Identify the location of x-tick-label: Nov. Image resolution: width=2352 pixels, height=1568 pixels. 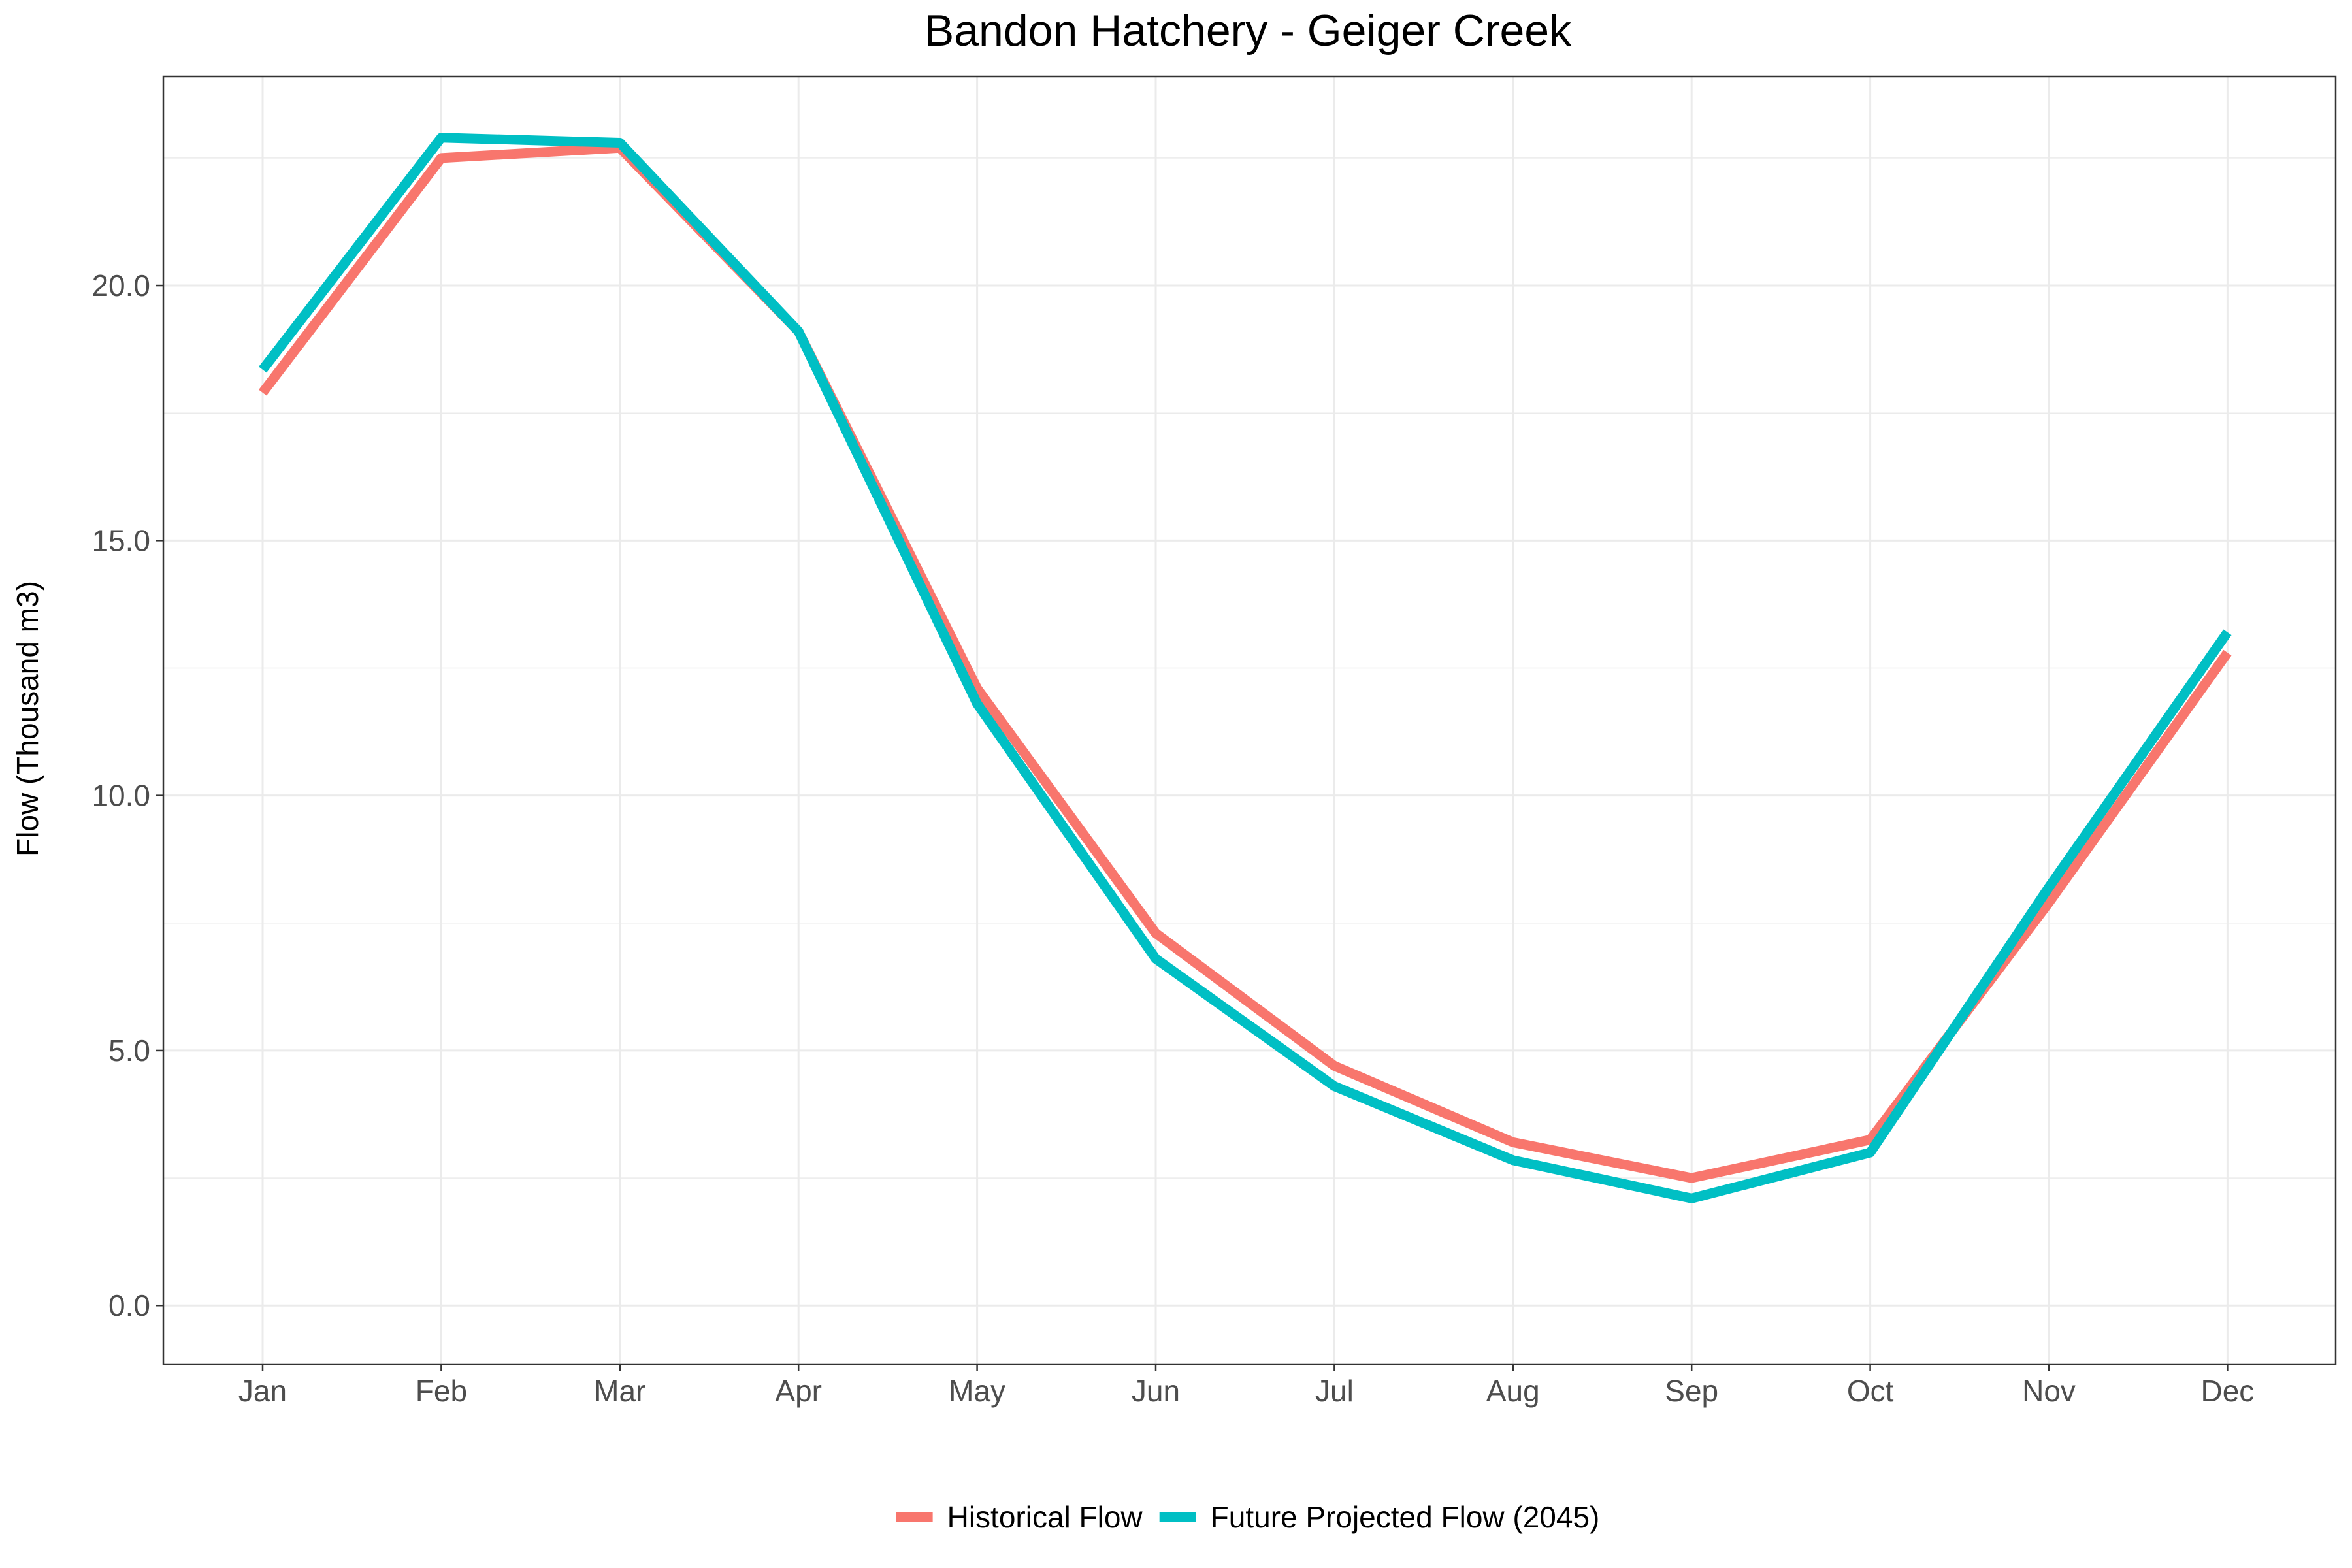
(2049, 1391).